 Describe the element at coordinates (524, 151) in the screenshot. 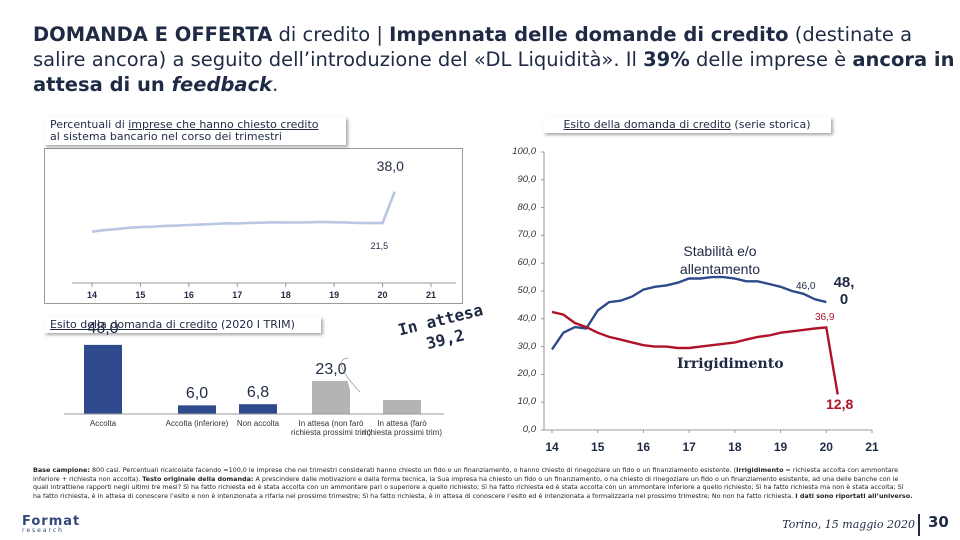

I see `y-tick-label: 100,0` at that location.